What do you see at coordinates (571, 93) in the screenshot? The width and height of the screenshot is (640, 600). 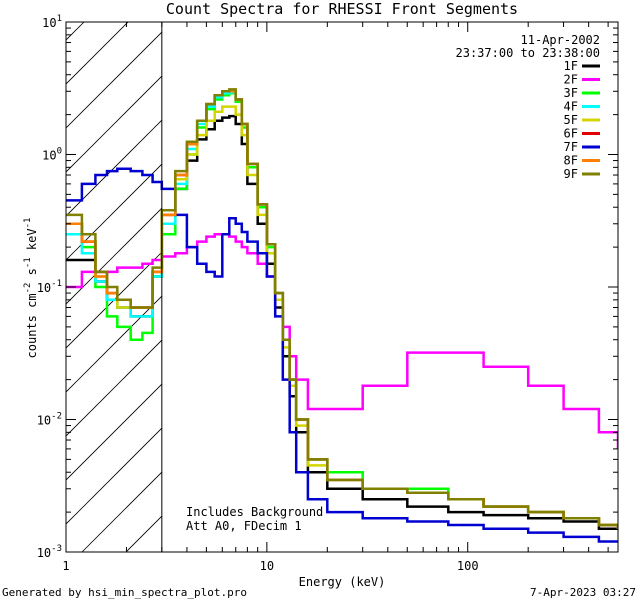 I see `legend-label-3F: 3F` at bounding box center [571, 93].